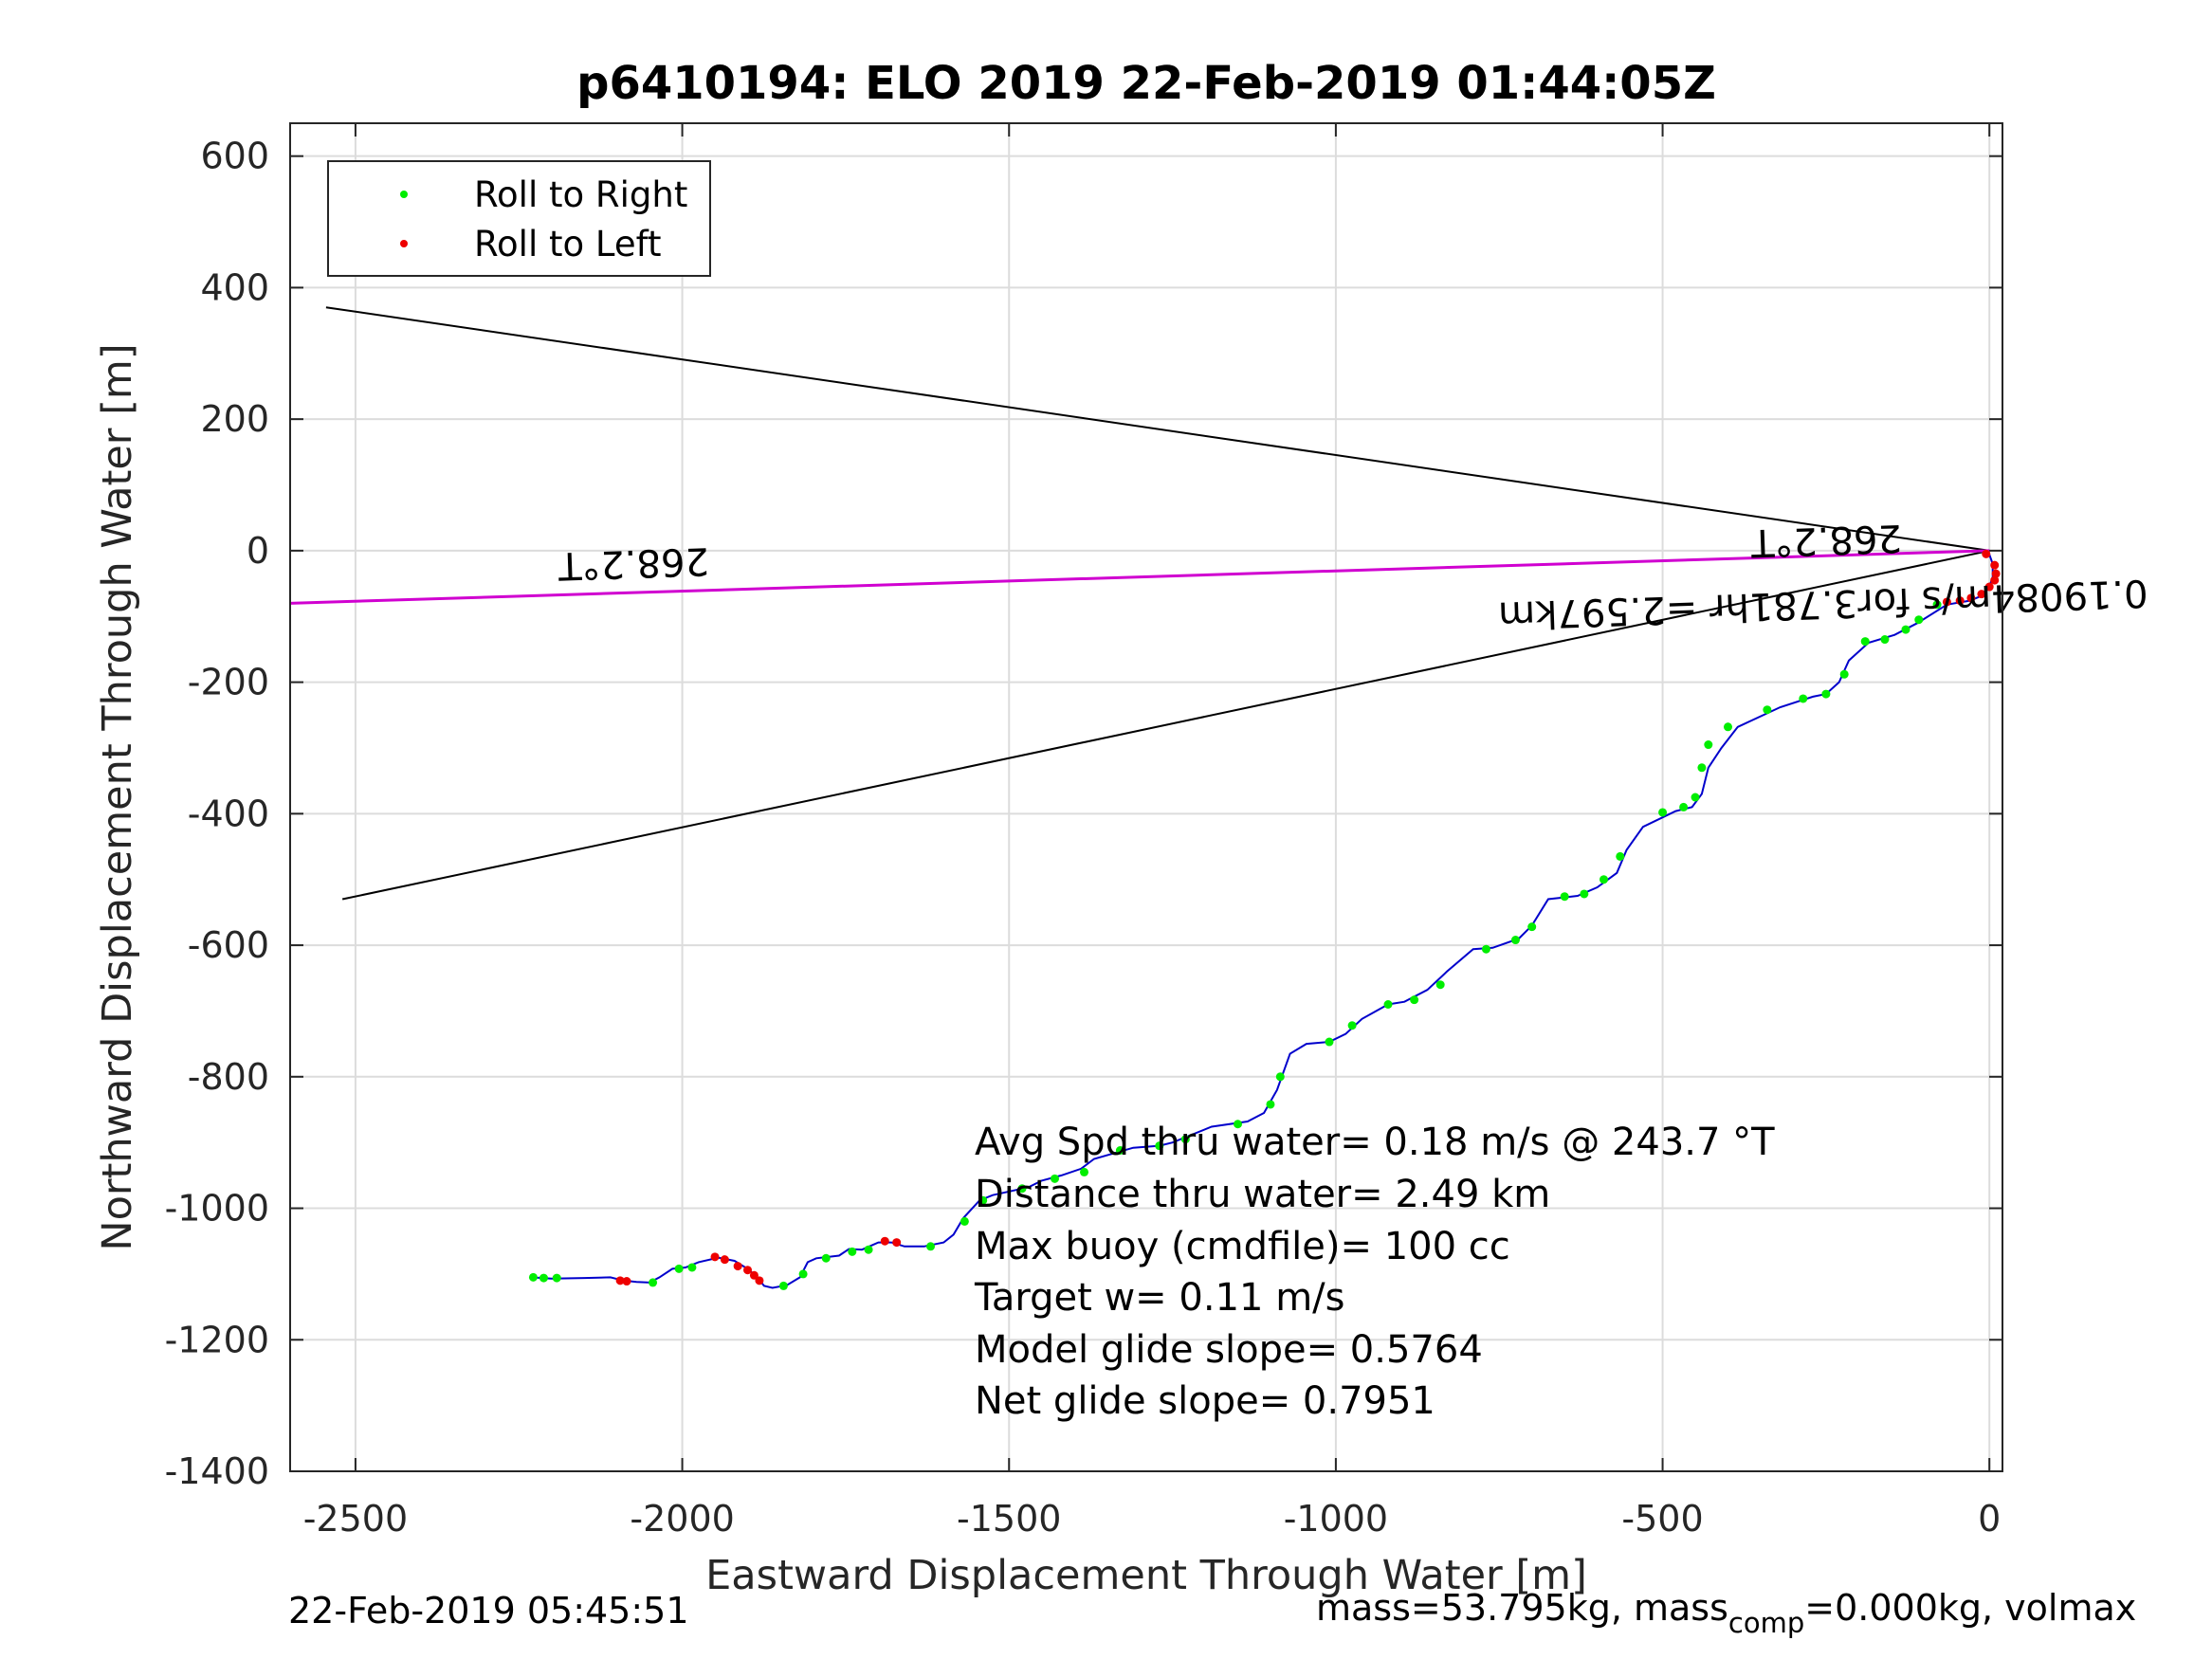  Describe the element at coordinates (682, 1519) in the screenshot. I see `x-tick-label: -2000` at that location.